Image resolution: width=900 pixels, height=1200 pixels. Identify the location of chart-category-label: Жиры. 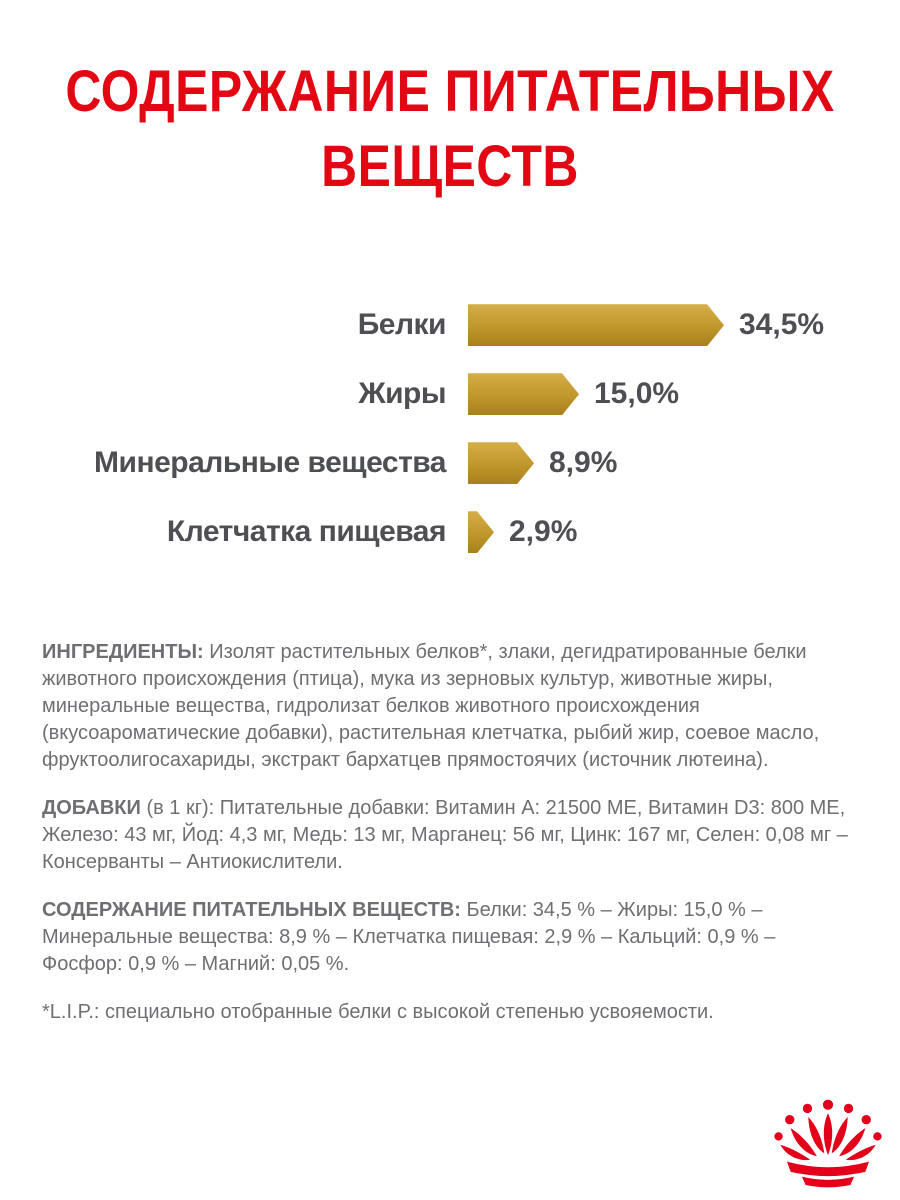
(402, 394).